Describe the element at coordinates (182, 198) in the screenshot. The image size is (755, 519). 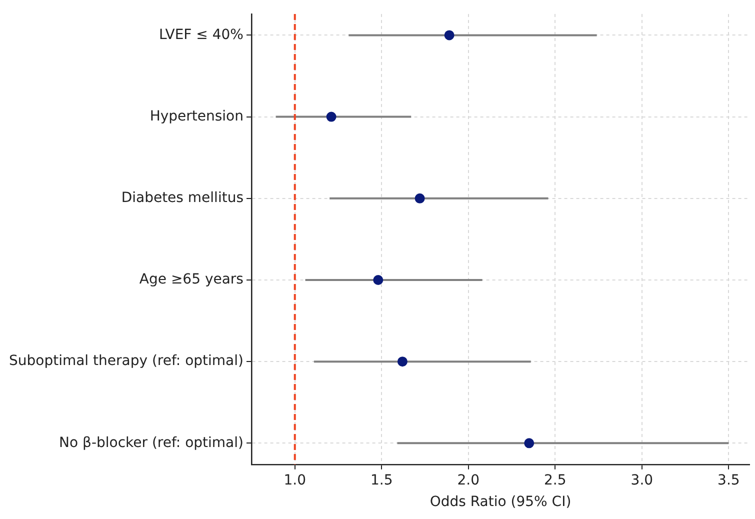
I see `y-tick-label: Diabetes mellitus` at that location.